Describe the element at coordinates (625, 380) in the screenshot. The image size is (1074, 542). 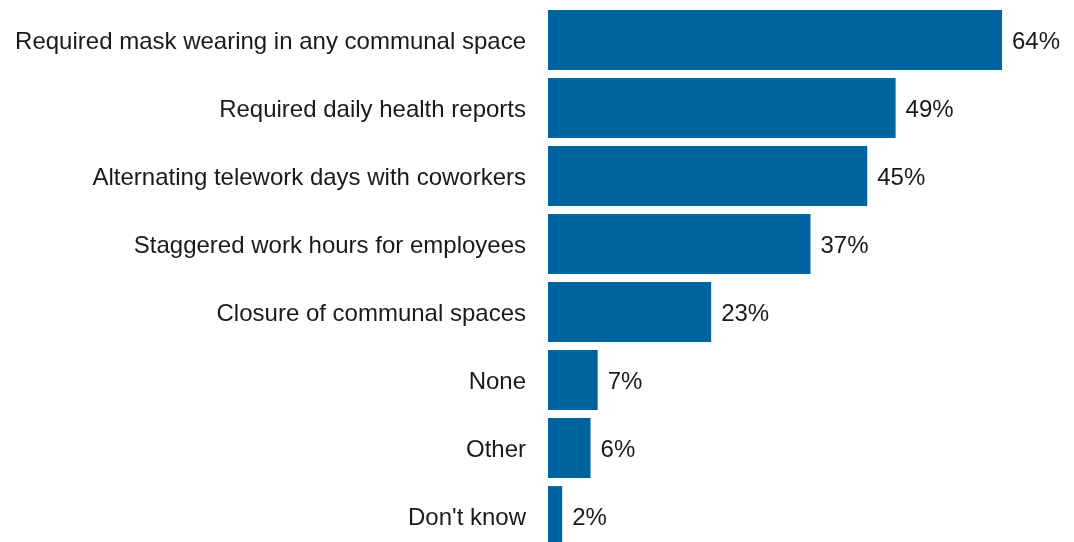
I see `data-label: 7%` at that location.